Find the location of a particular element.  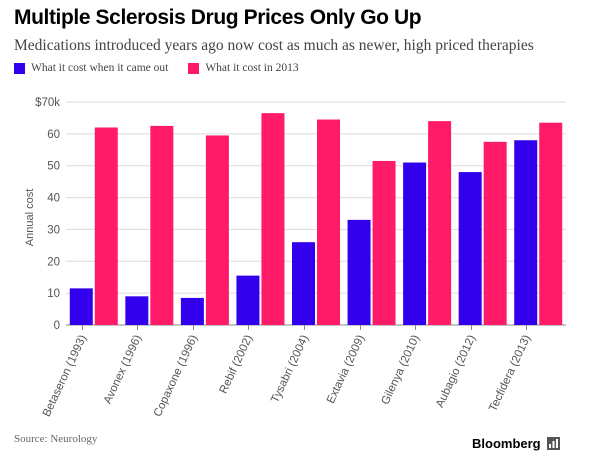

brand: Bloomberg is located at coordinates (516, 443).